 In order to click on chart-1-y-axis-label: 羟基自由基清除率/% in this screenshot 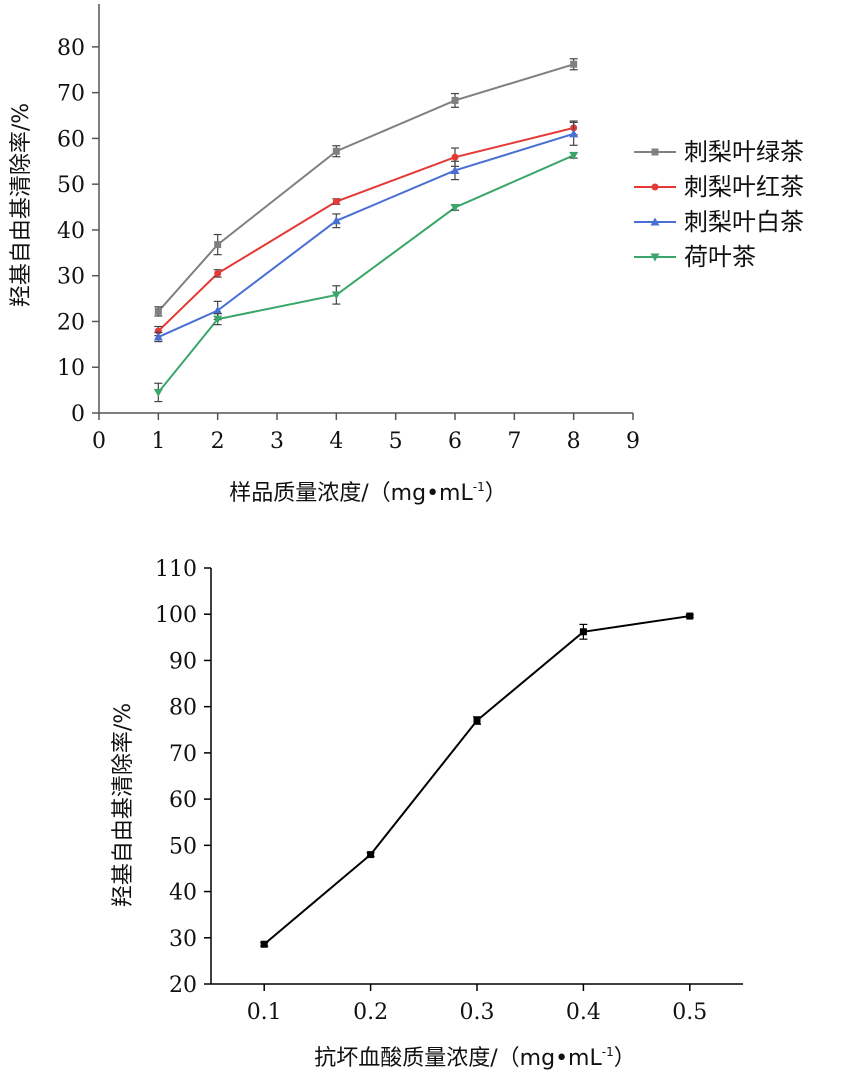, I will do `click(21, 205)`.